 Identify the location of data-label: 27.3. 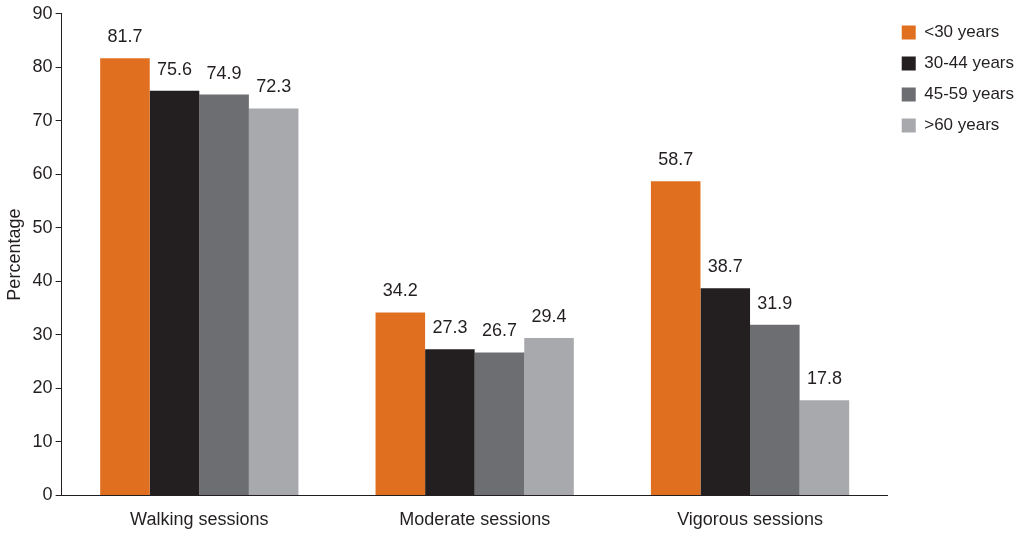
(450, 327).